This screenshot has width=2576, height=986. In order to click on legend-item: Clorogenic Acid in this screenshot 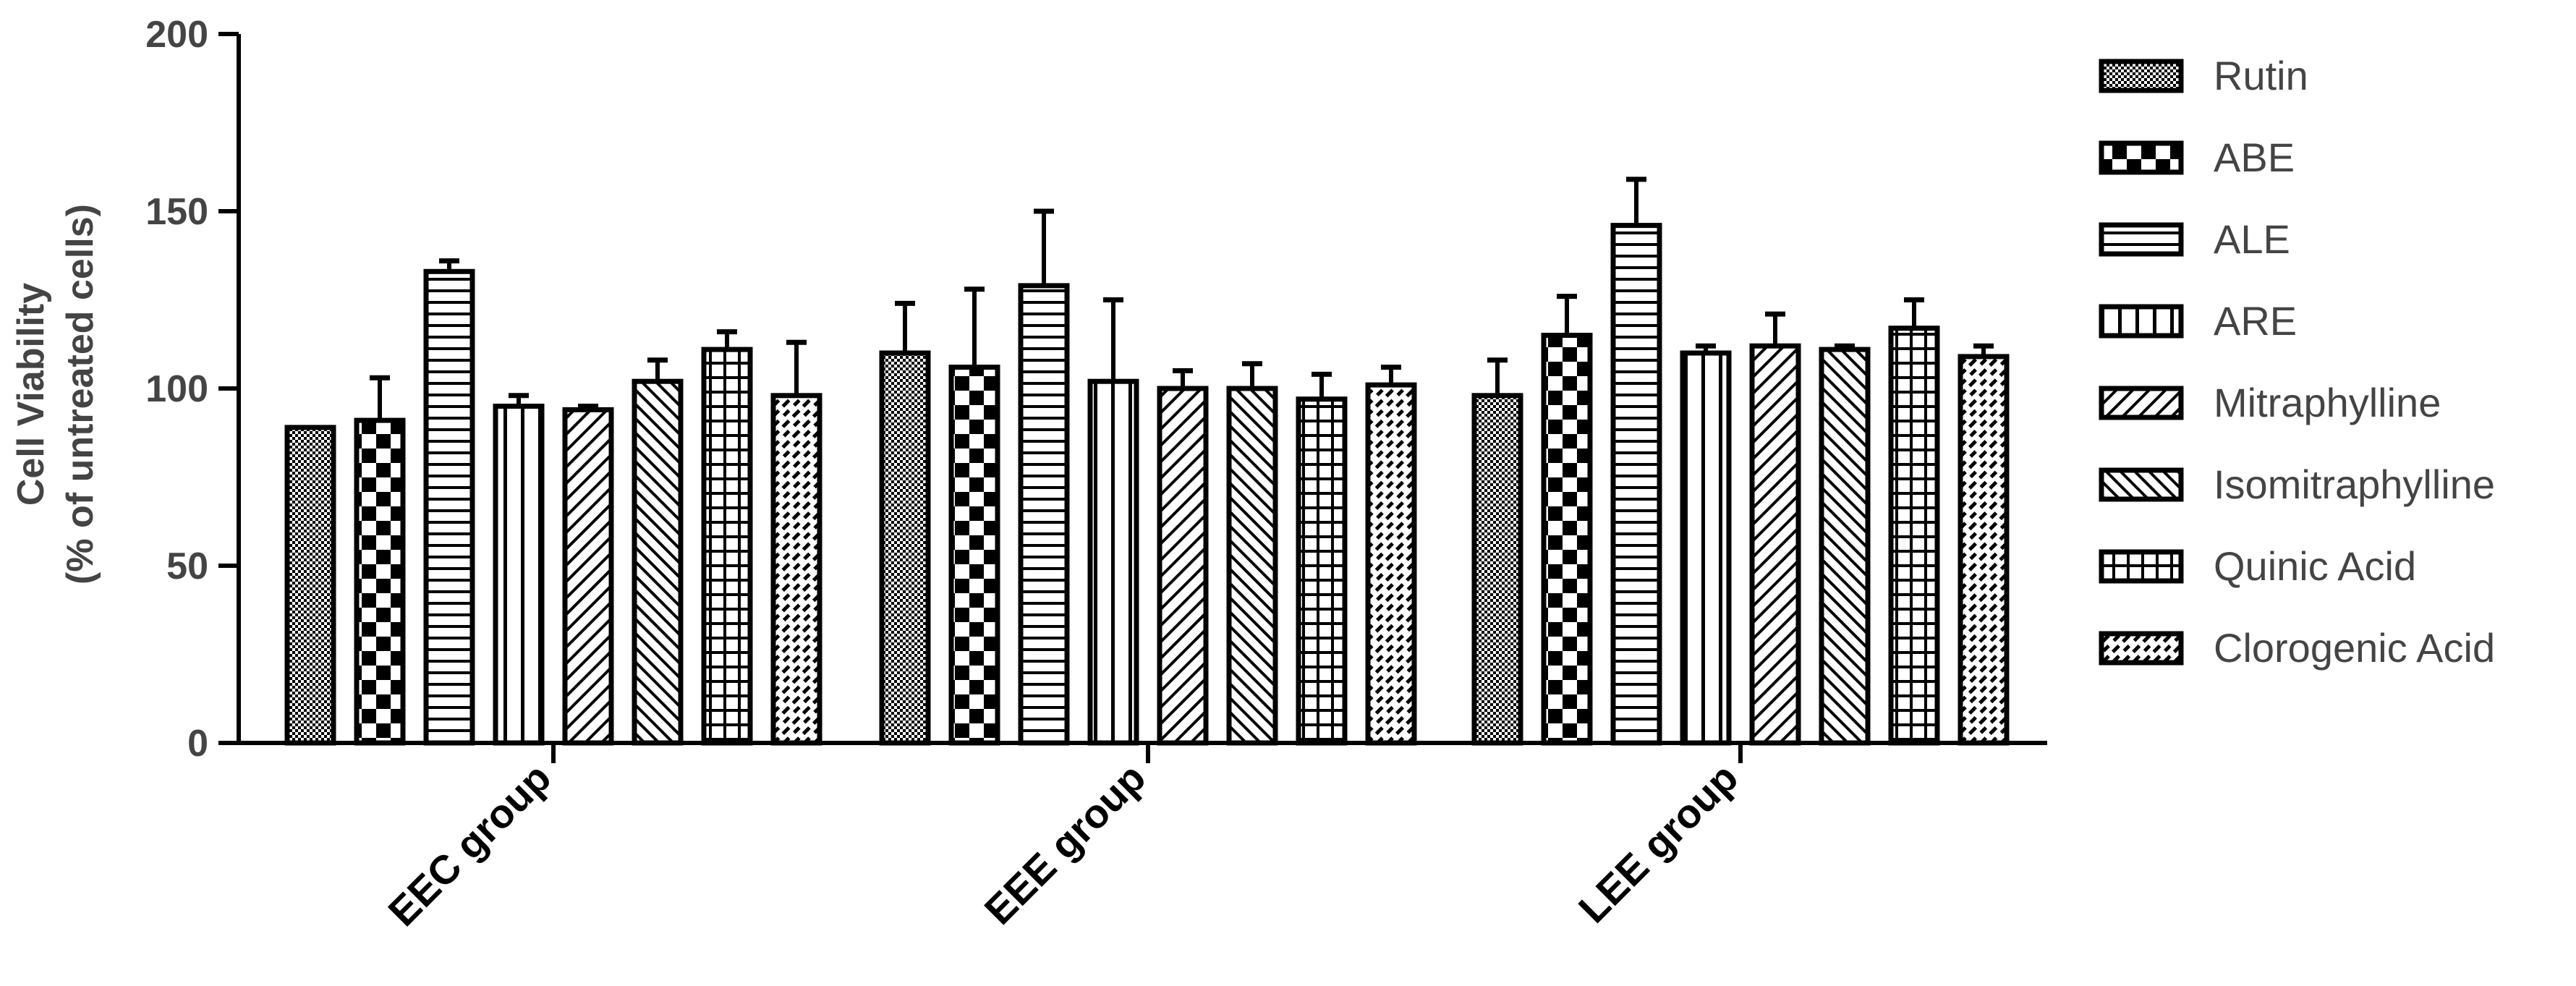, I will do `click(2297, 648)`.